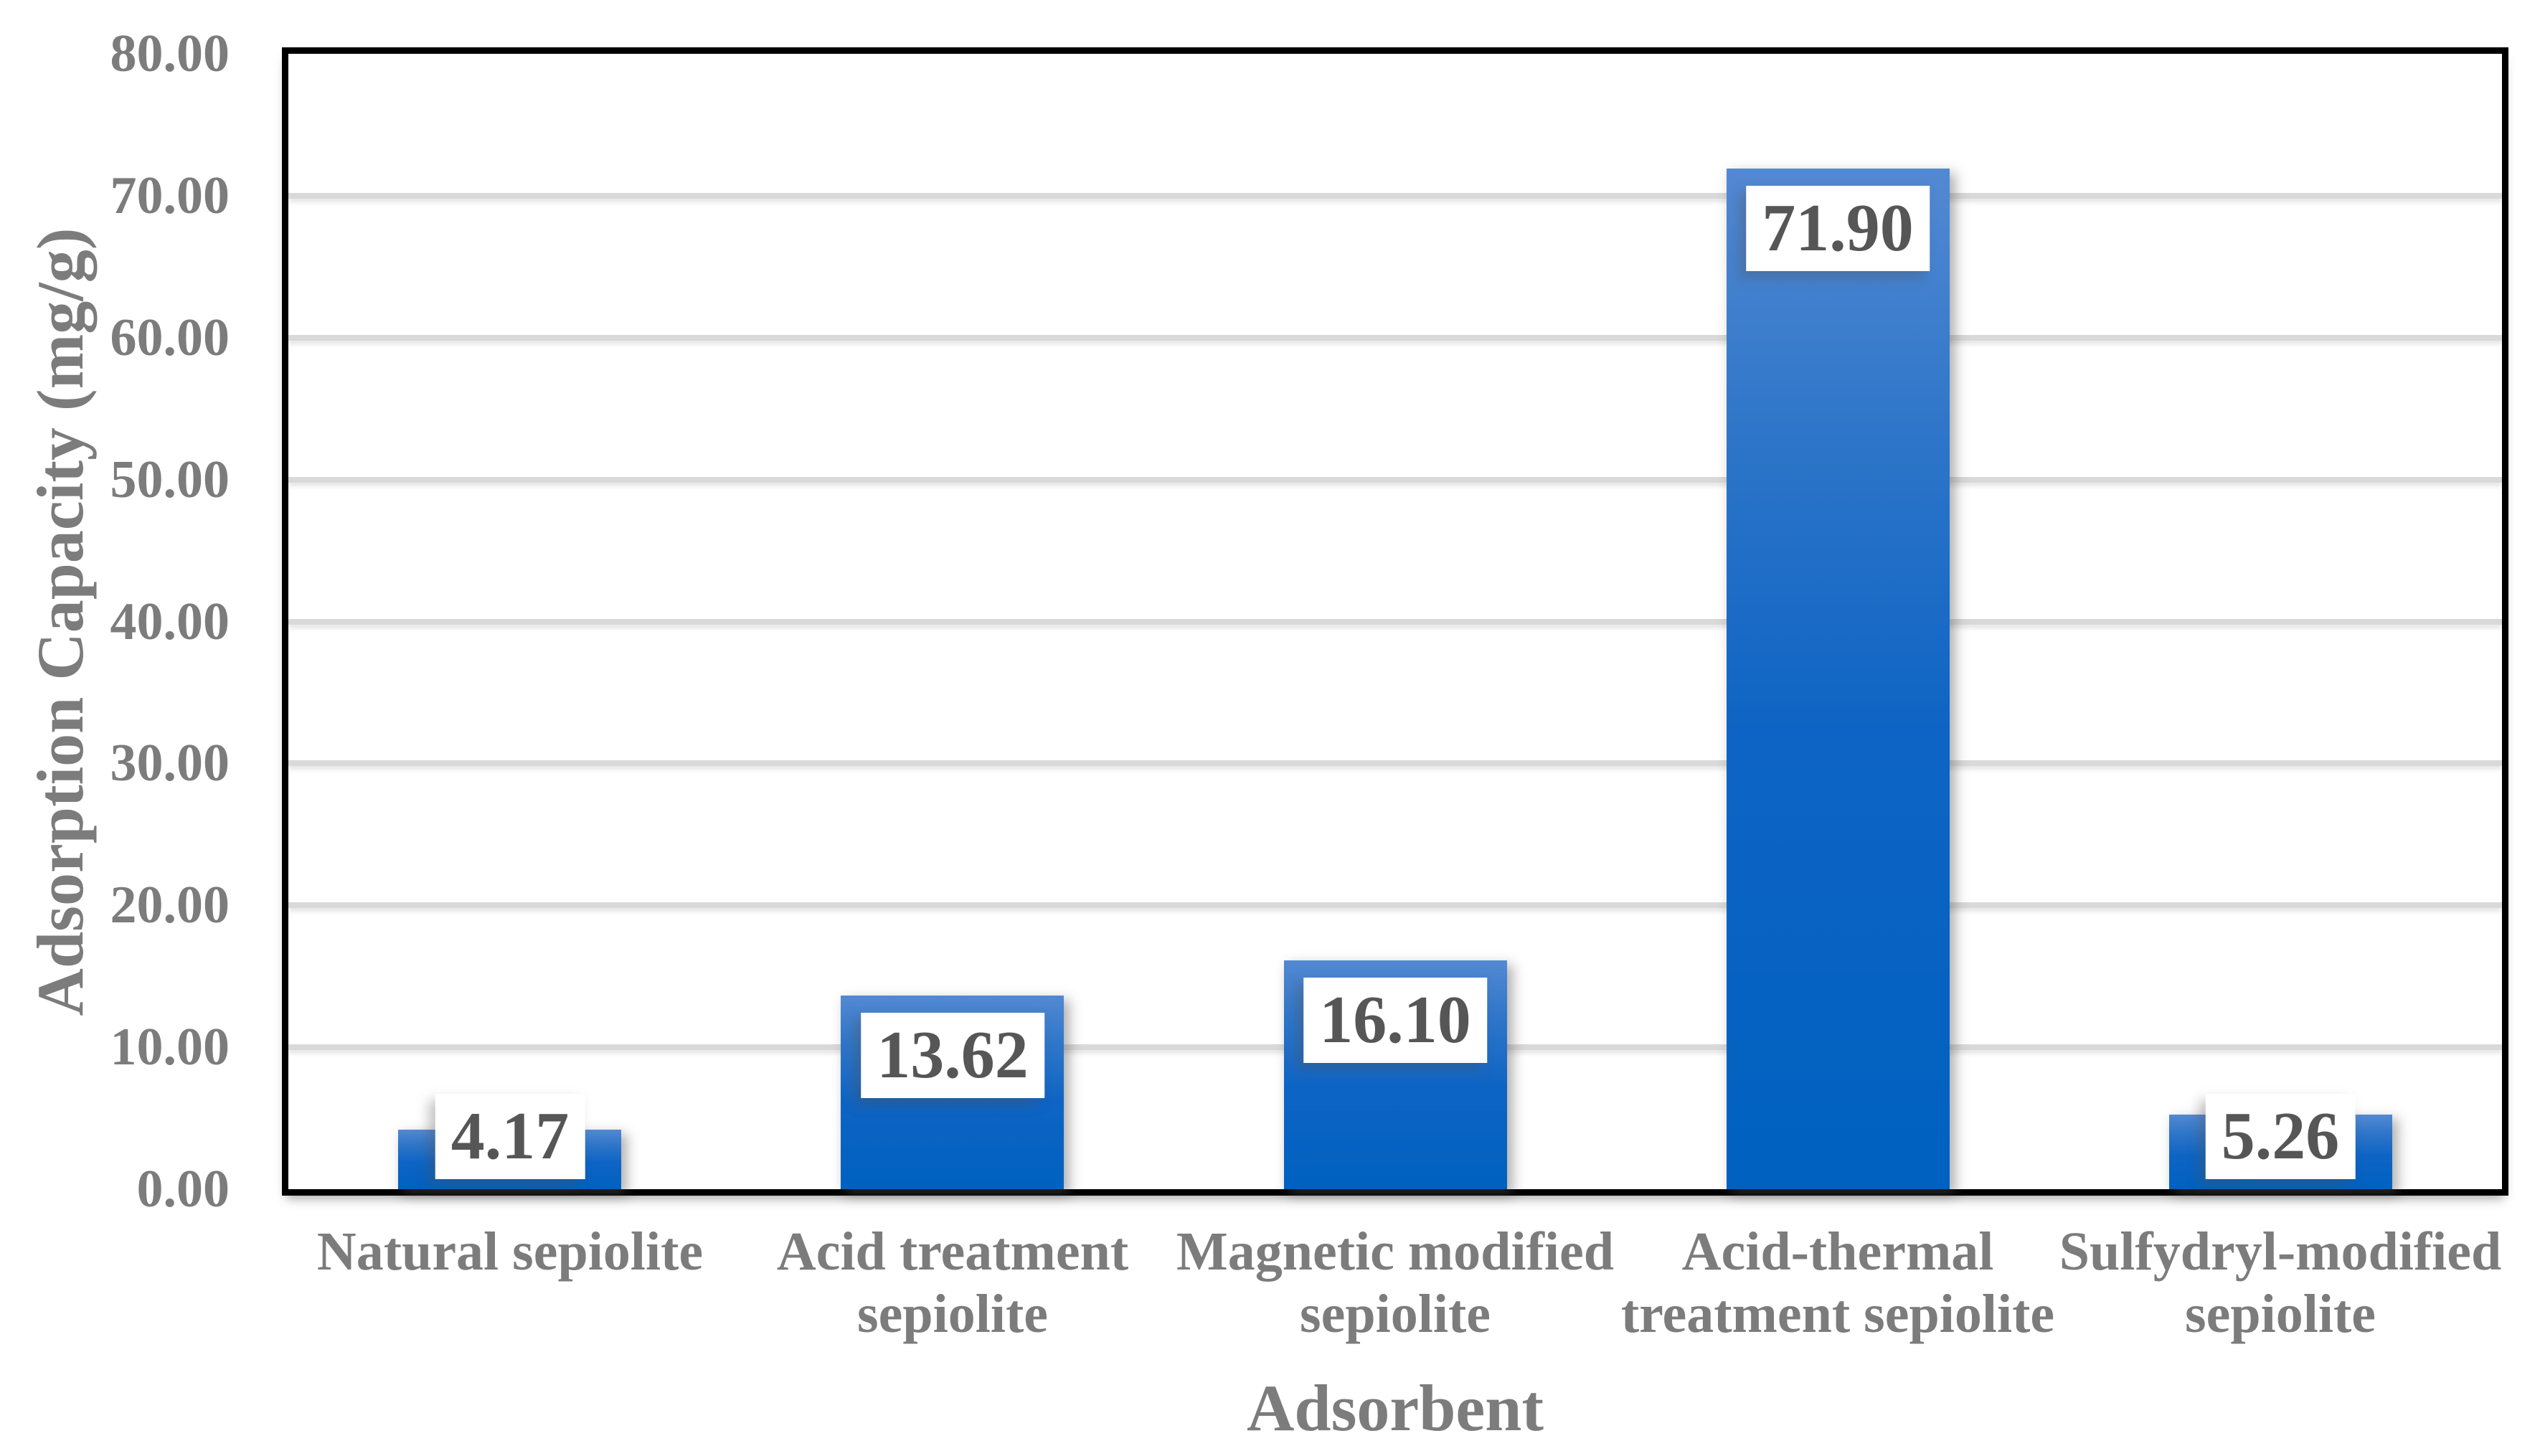 This screenshot has height=1456, width=2540. Describe the element at coordinates (952, 1283) in the screenshot. I see `category-label-2: Acid treatment sepiolite` at that location.